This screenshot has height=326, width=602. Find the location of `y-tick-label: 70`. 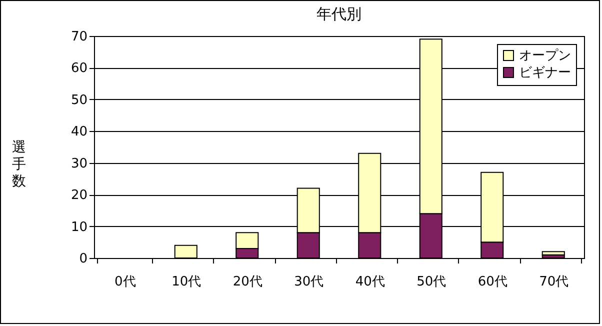

y-tick-label: 70 is located at coordinates (79, 37).